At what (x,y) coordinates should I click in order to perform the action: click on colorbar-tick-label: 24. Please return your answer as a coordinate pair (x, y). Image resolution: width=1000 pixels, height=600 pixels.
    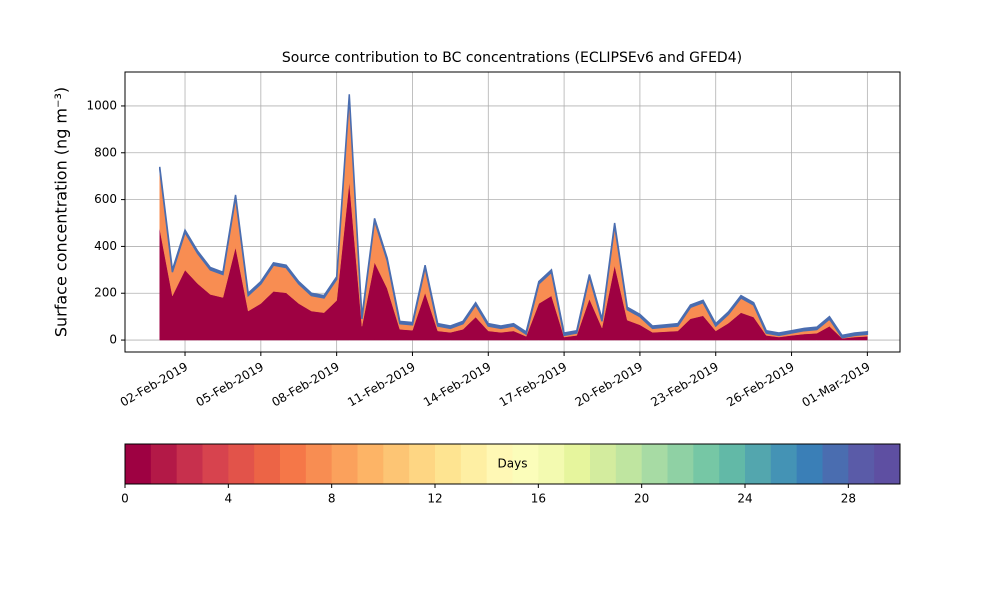
    Looking at the image, I should click on (744, 499).